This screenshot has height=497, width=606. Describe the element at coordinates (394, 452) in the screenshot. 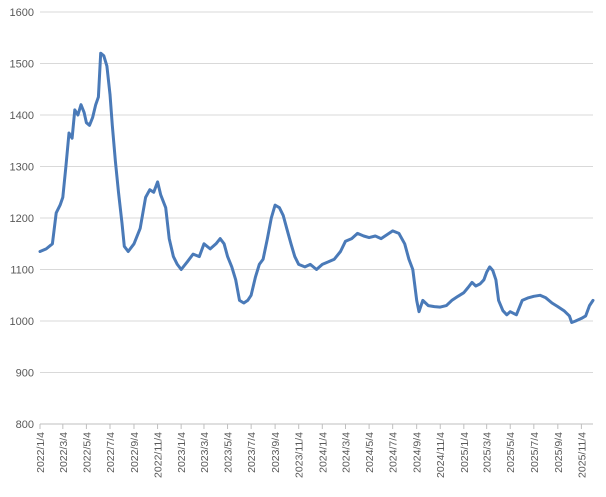

I see `x-tick-label: 2024/7/4` at that location.